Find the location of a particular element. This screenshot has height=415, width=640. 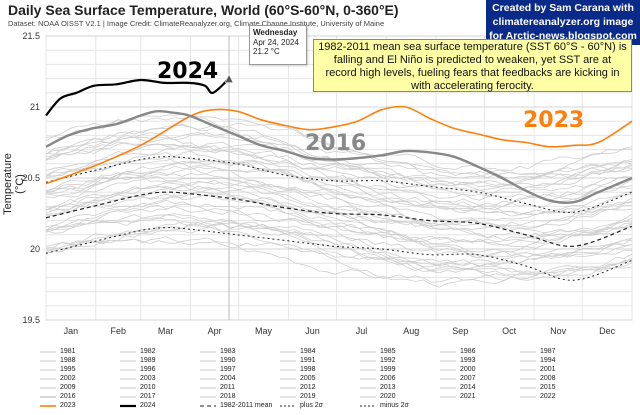

legend-label: 1991 is located at coordinates (308, 360).